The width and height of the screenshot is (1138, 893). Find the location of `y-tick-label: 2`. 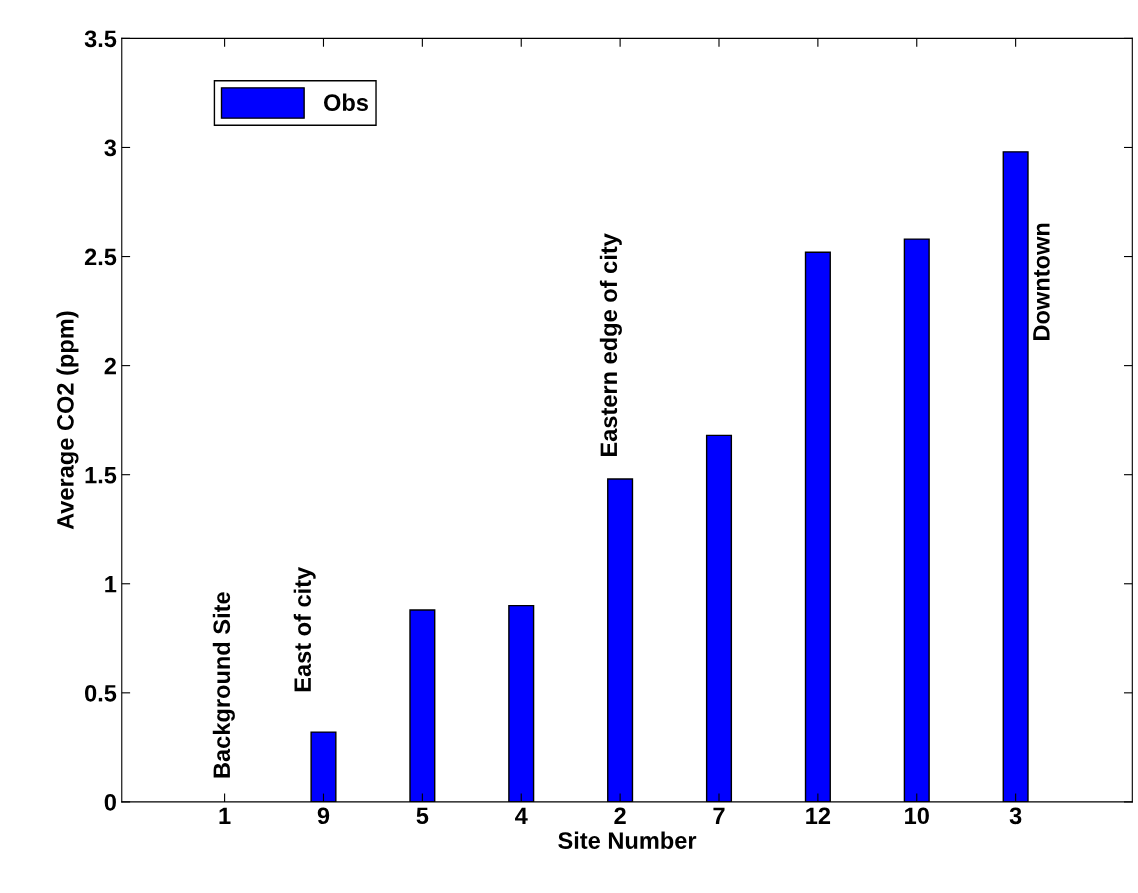

y-tick-label: 2 is located at coordinates (110, 366).